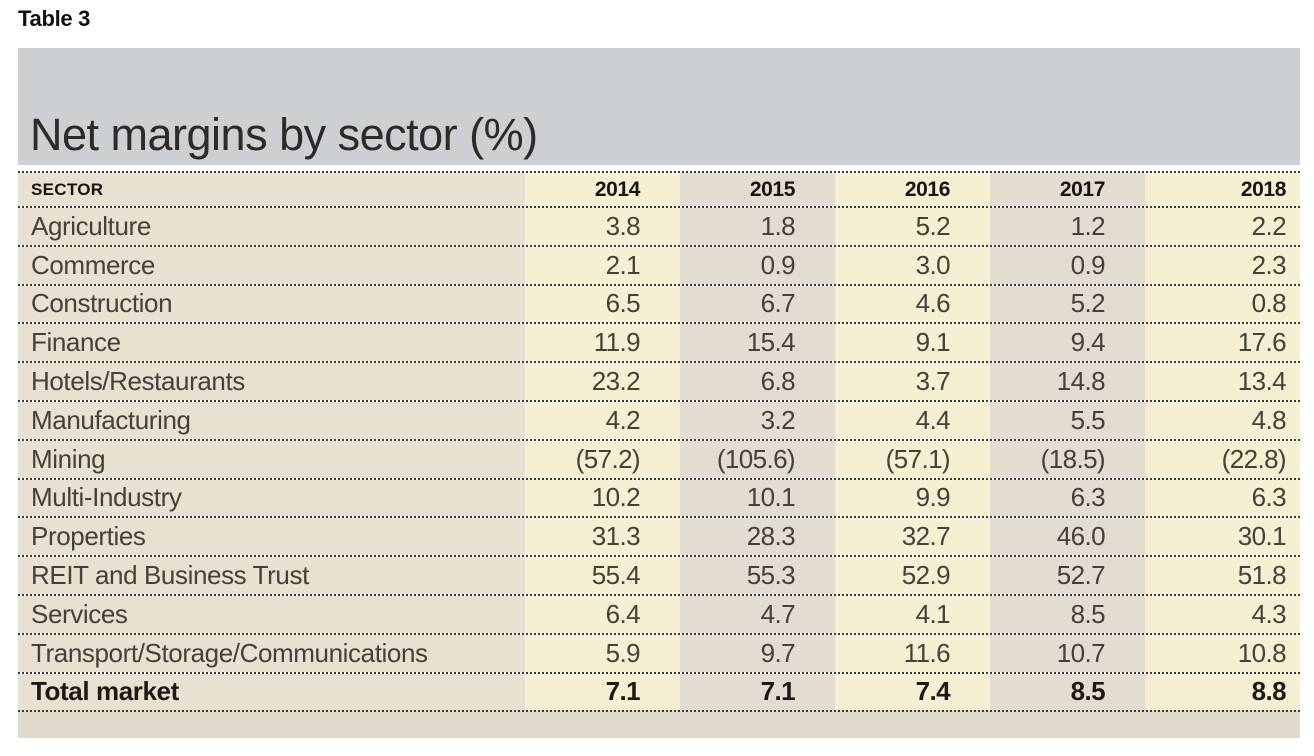 The height and width of the screenshot is (756, 1314). Describe the element at coordinates (271, 692) in the screenshot. I see `sector-name: Total market` at that location.